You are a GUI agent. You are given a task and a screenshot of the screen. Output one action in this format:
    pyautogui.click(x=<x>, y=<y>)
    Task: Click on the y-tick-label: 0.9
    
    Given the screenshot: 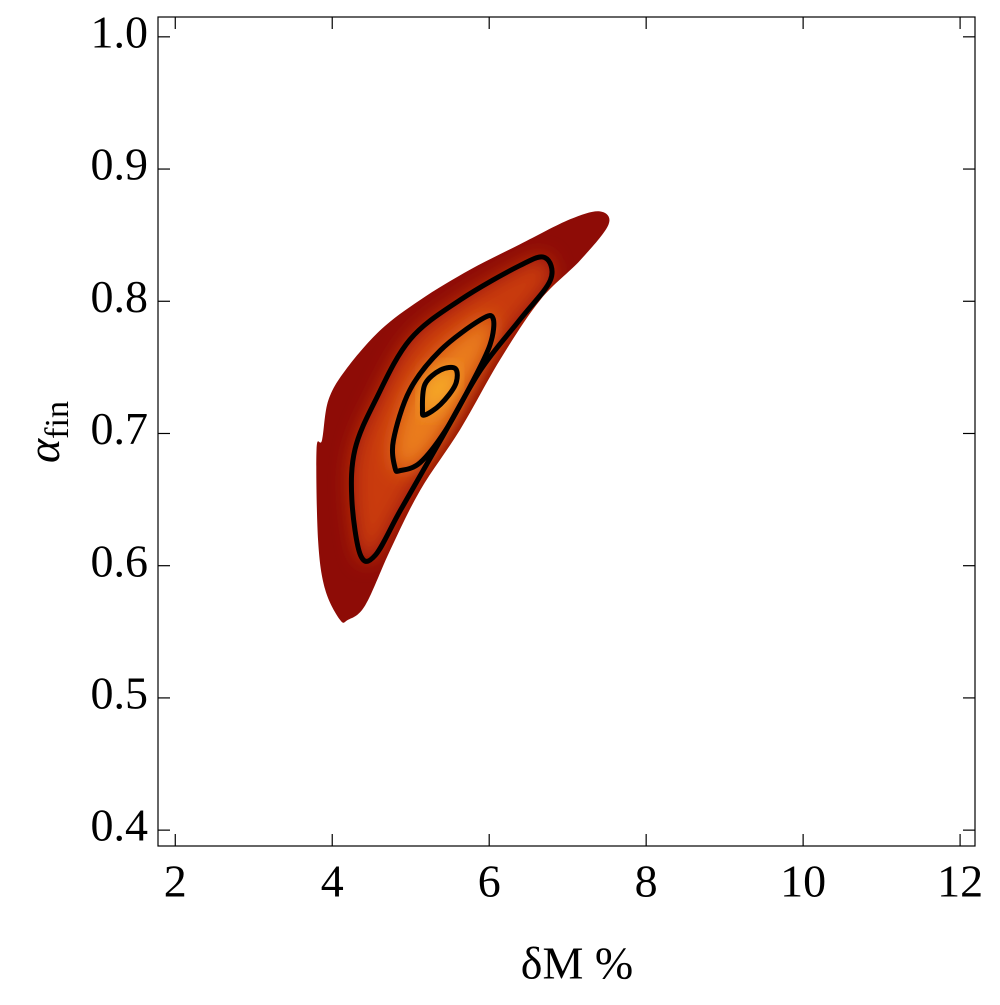 What is the action you would take?
    pyautogui.click(x=120, y=164)
    